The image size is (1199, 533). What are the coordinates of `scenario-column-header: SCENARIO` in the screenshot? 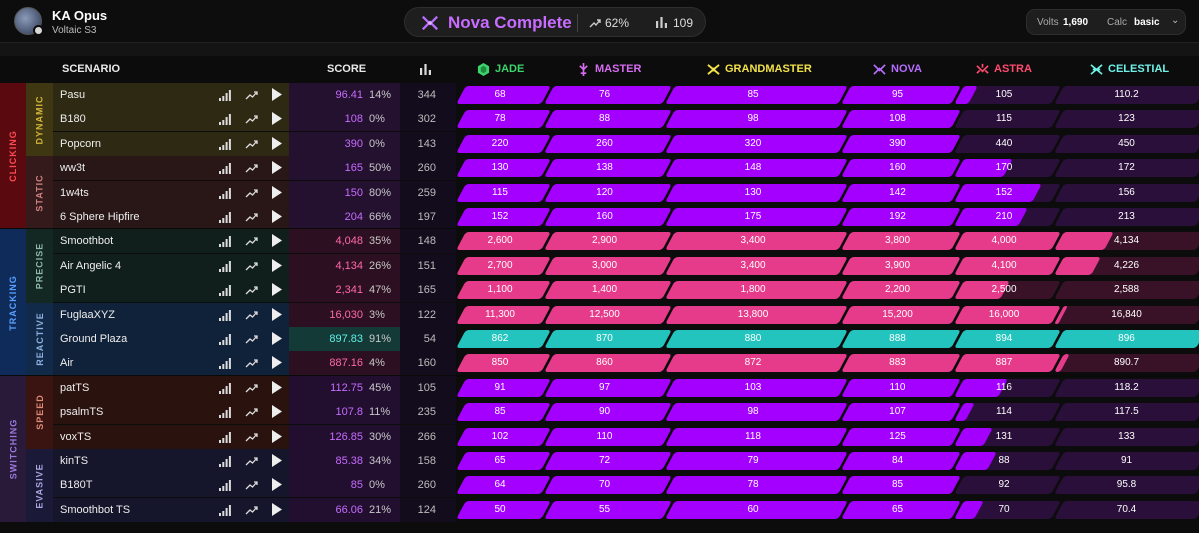 It's located at (91, 69).